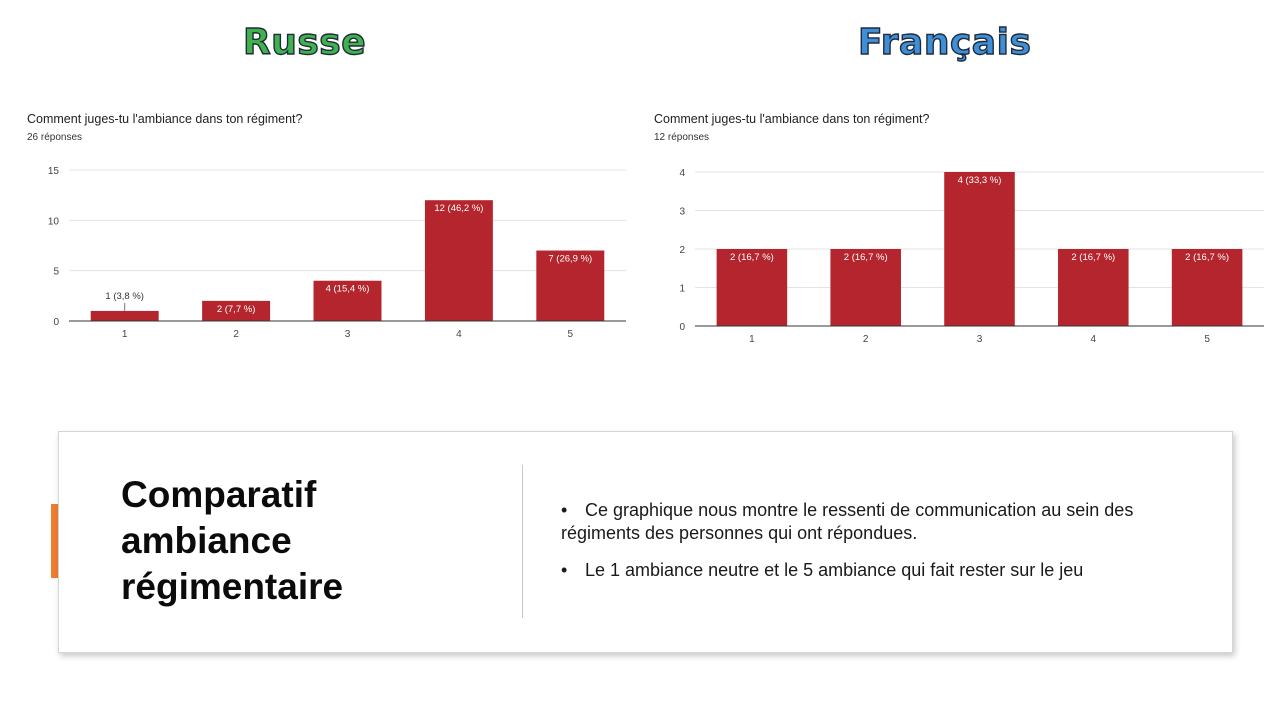 The height and width of the screenshot is (720, 1280). What do you see at coordinates (56, 272) in the screenshot?
I see `chart-russe-ytick-label: 5` at bounding box center [56, 272].